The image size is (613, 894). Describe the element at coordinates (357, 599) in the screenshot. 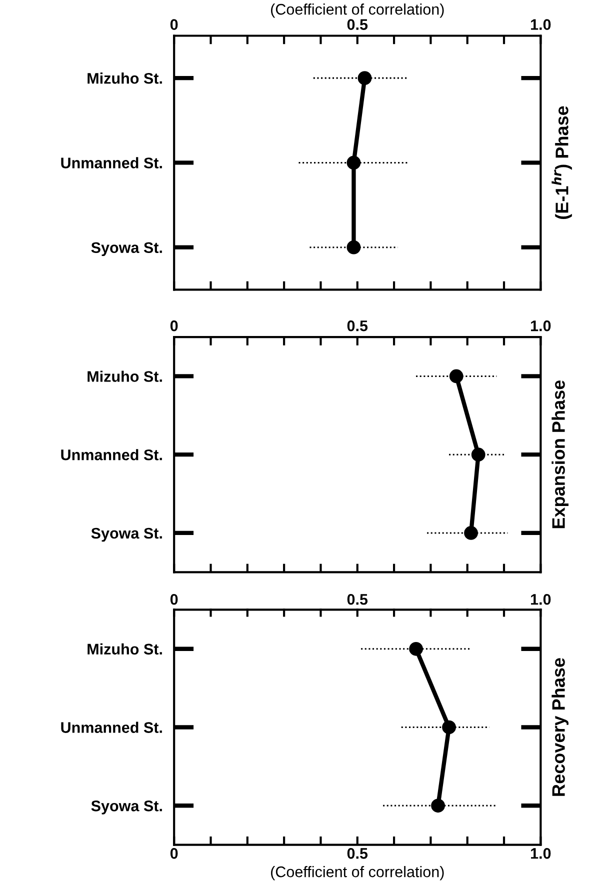

I see `x2-tick-label: 0.5` at that location.